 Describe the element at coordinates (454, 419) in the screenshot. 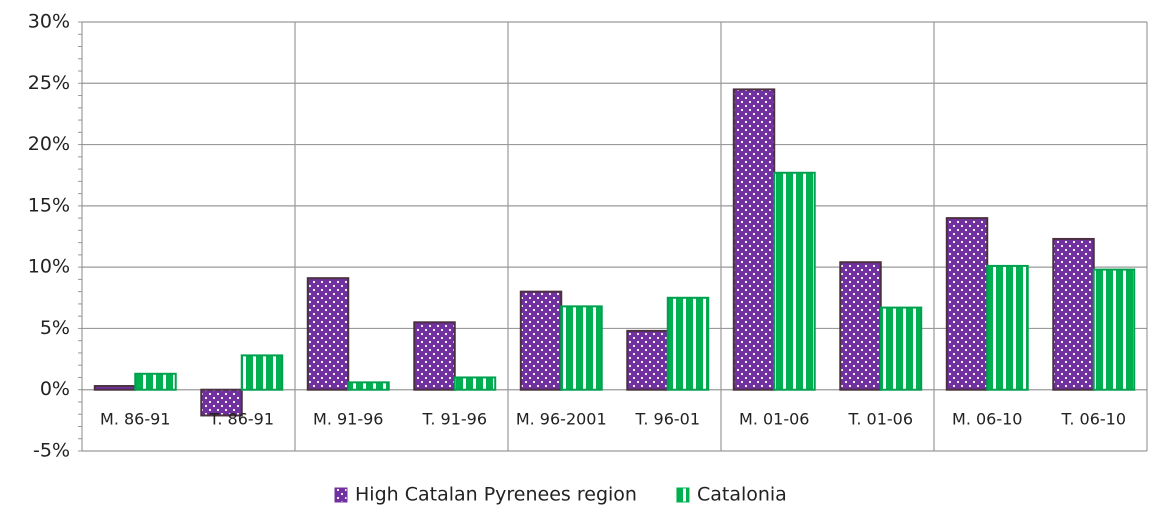

I see `x-tick-label: T. 91-96` at that location.